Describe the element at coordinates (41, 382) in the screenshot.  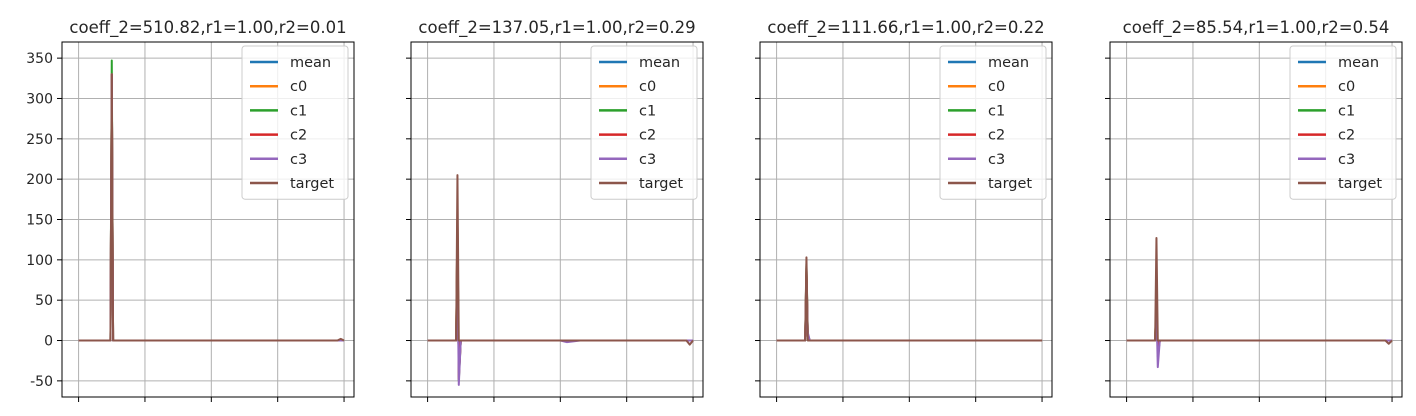
I see `y-tick-label: -50` at that location.